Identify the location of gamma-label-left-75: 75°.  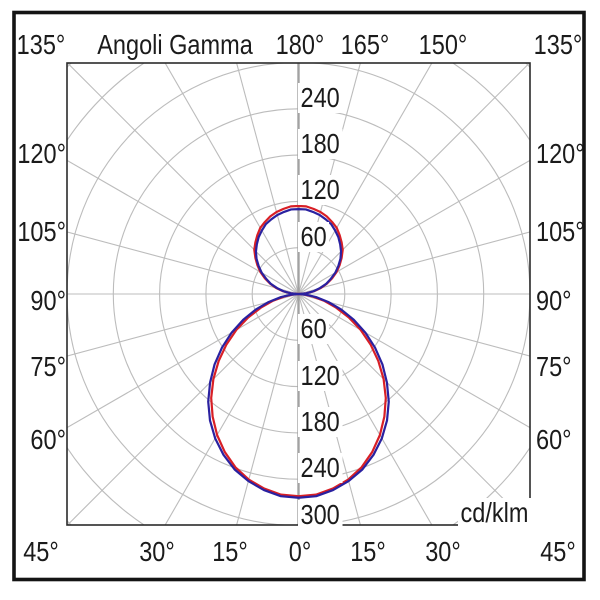
(48, 366).